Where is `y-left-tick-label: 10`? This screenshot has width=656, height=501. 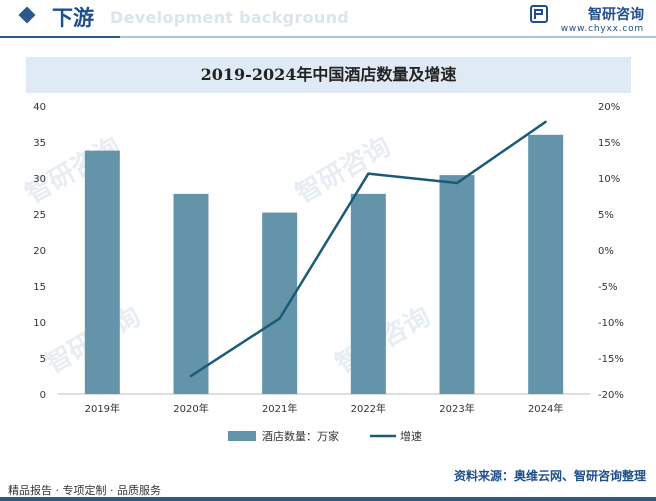
y-left-tick-label: 10 is located at coordinates (39, 323).